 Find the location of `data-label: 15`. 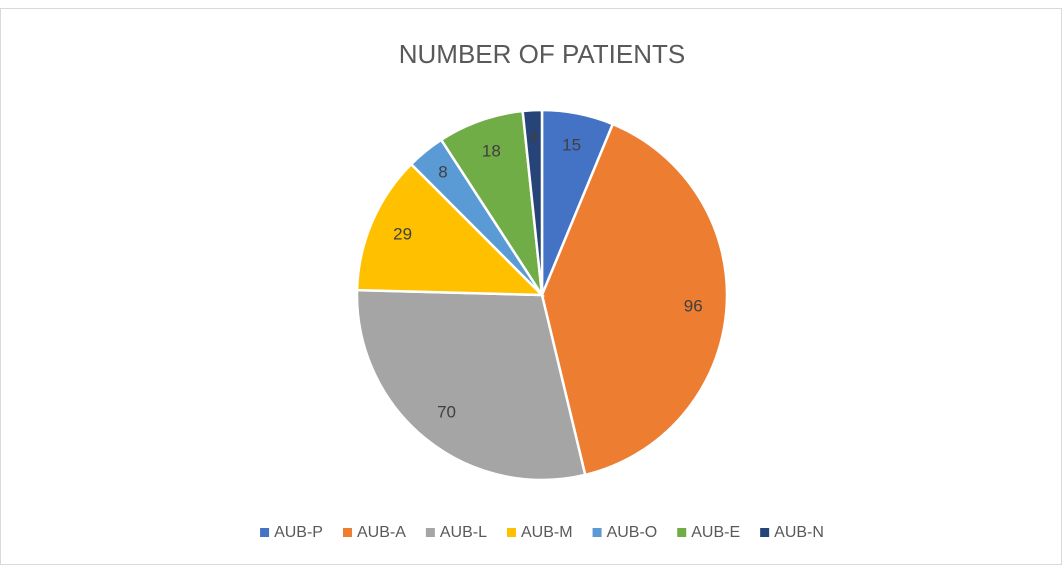

data-label: 15 is located at coordinates (571, 145).